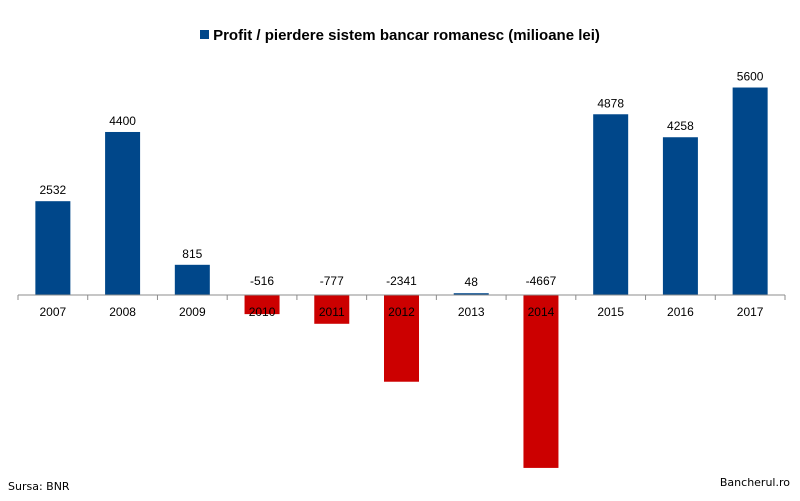  Describe the element at coordinates (471, 294) in the screenshot. I see `bar-2013` at that location.